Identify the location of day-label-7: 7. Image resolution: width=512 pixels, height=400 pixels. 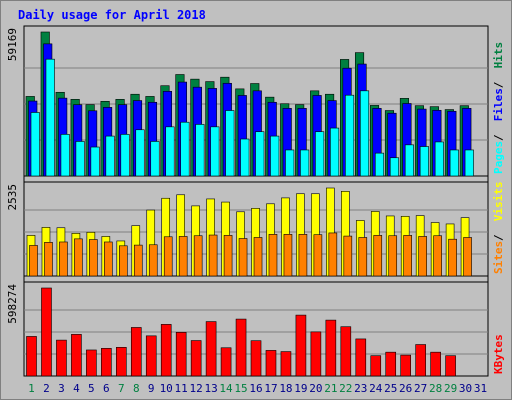
(121, 388).